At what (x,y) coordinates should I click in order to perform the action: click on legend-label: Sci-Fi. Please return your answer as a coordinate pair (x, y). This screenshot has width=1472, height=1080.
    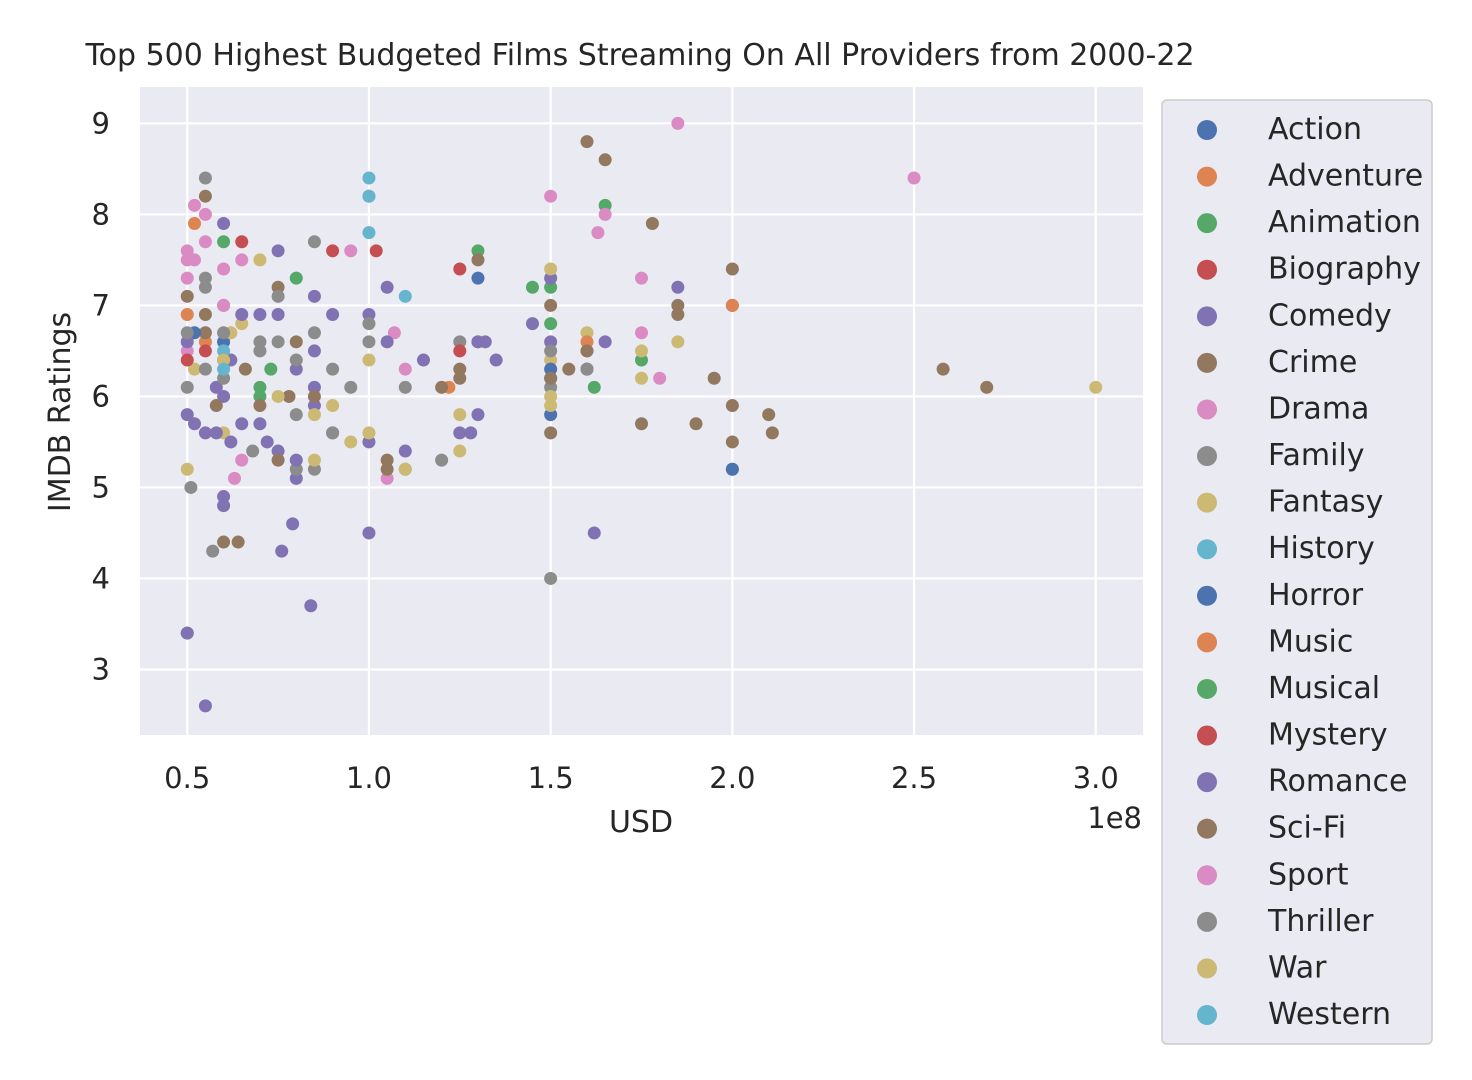
    Looking at the image, I should click on (1307, 828).